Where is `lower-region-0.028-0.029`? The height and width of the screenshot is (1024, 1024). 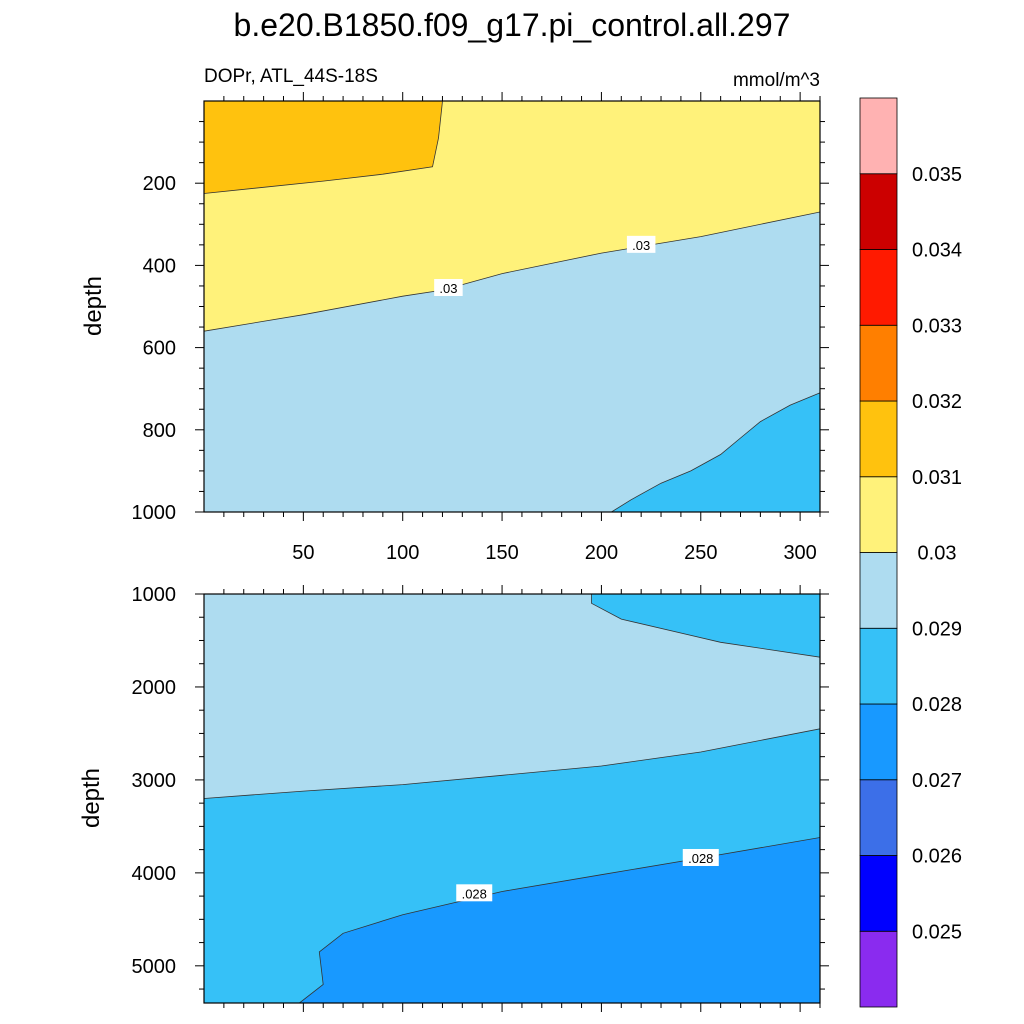
lower-region-0.028-0.029 is located at coordinates (705, 626).